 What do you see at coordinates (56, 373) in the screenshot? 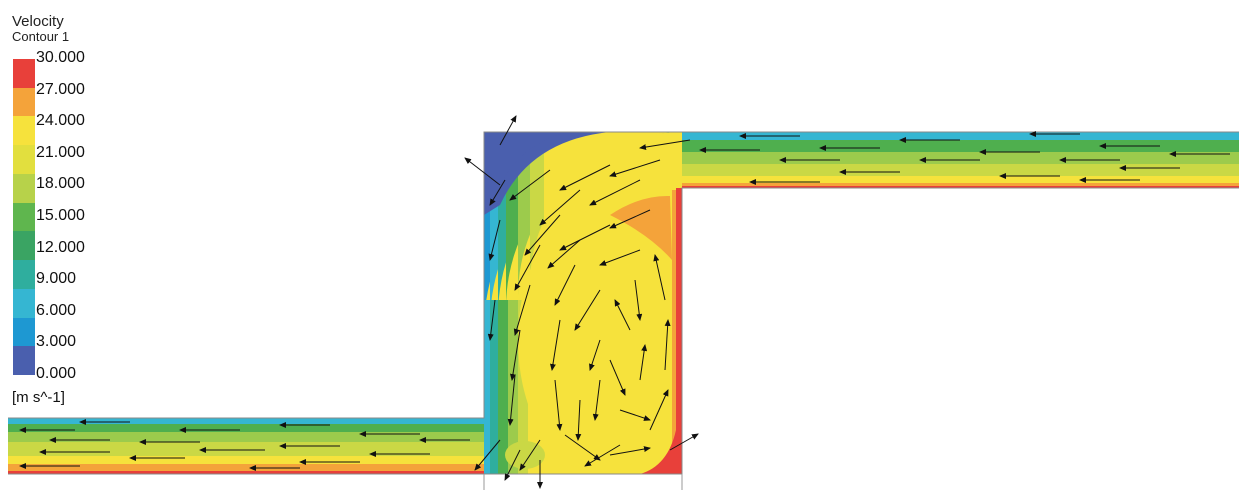
I see `legend-tick-label: 0.000` at bounding box center [56, 373].